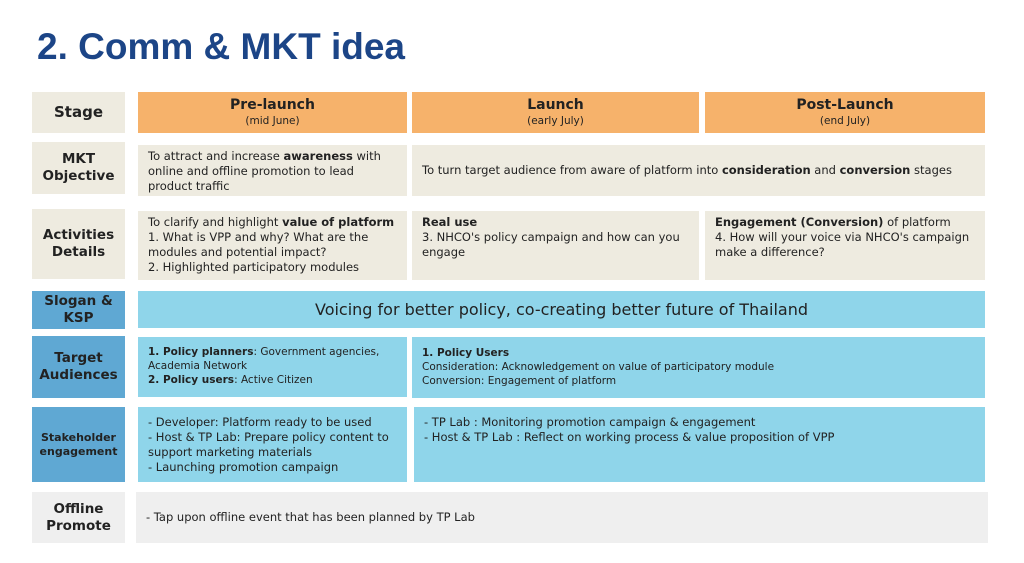  I want to click on label-mkt-objective: MKT Objective, so click(78, 168).